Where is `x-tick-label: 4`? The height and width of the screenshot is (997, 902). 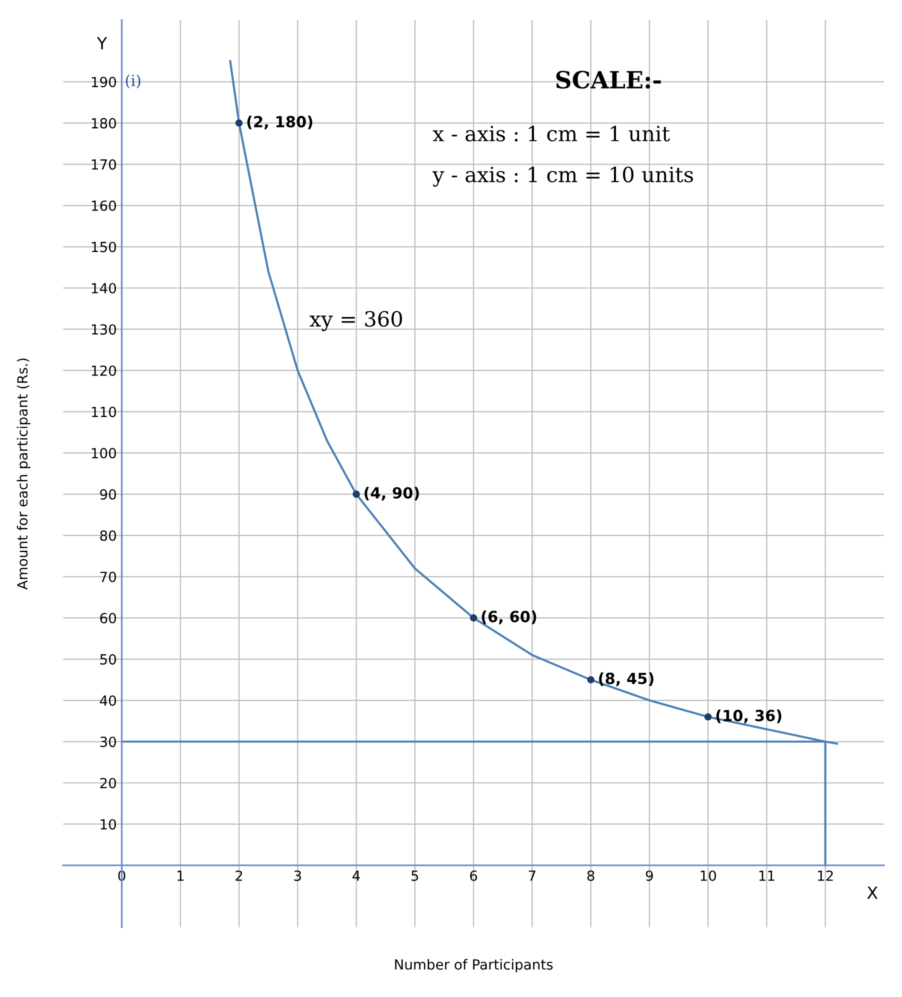
x-tick-label: 4 is located at coordinates (356, 875).